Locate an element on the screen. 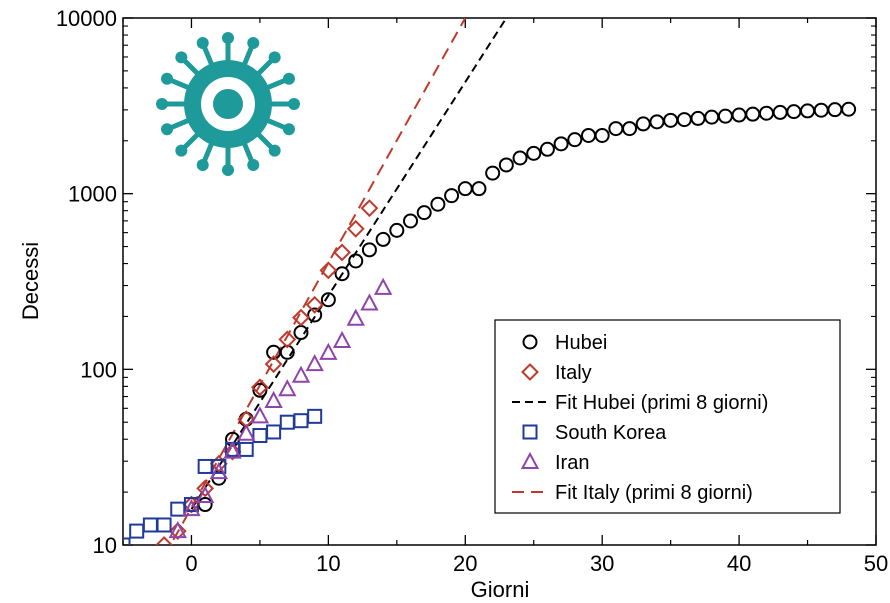  x-axis-label: Giorni is located at coordinates (500, 589).